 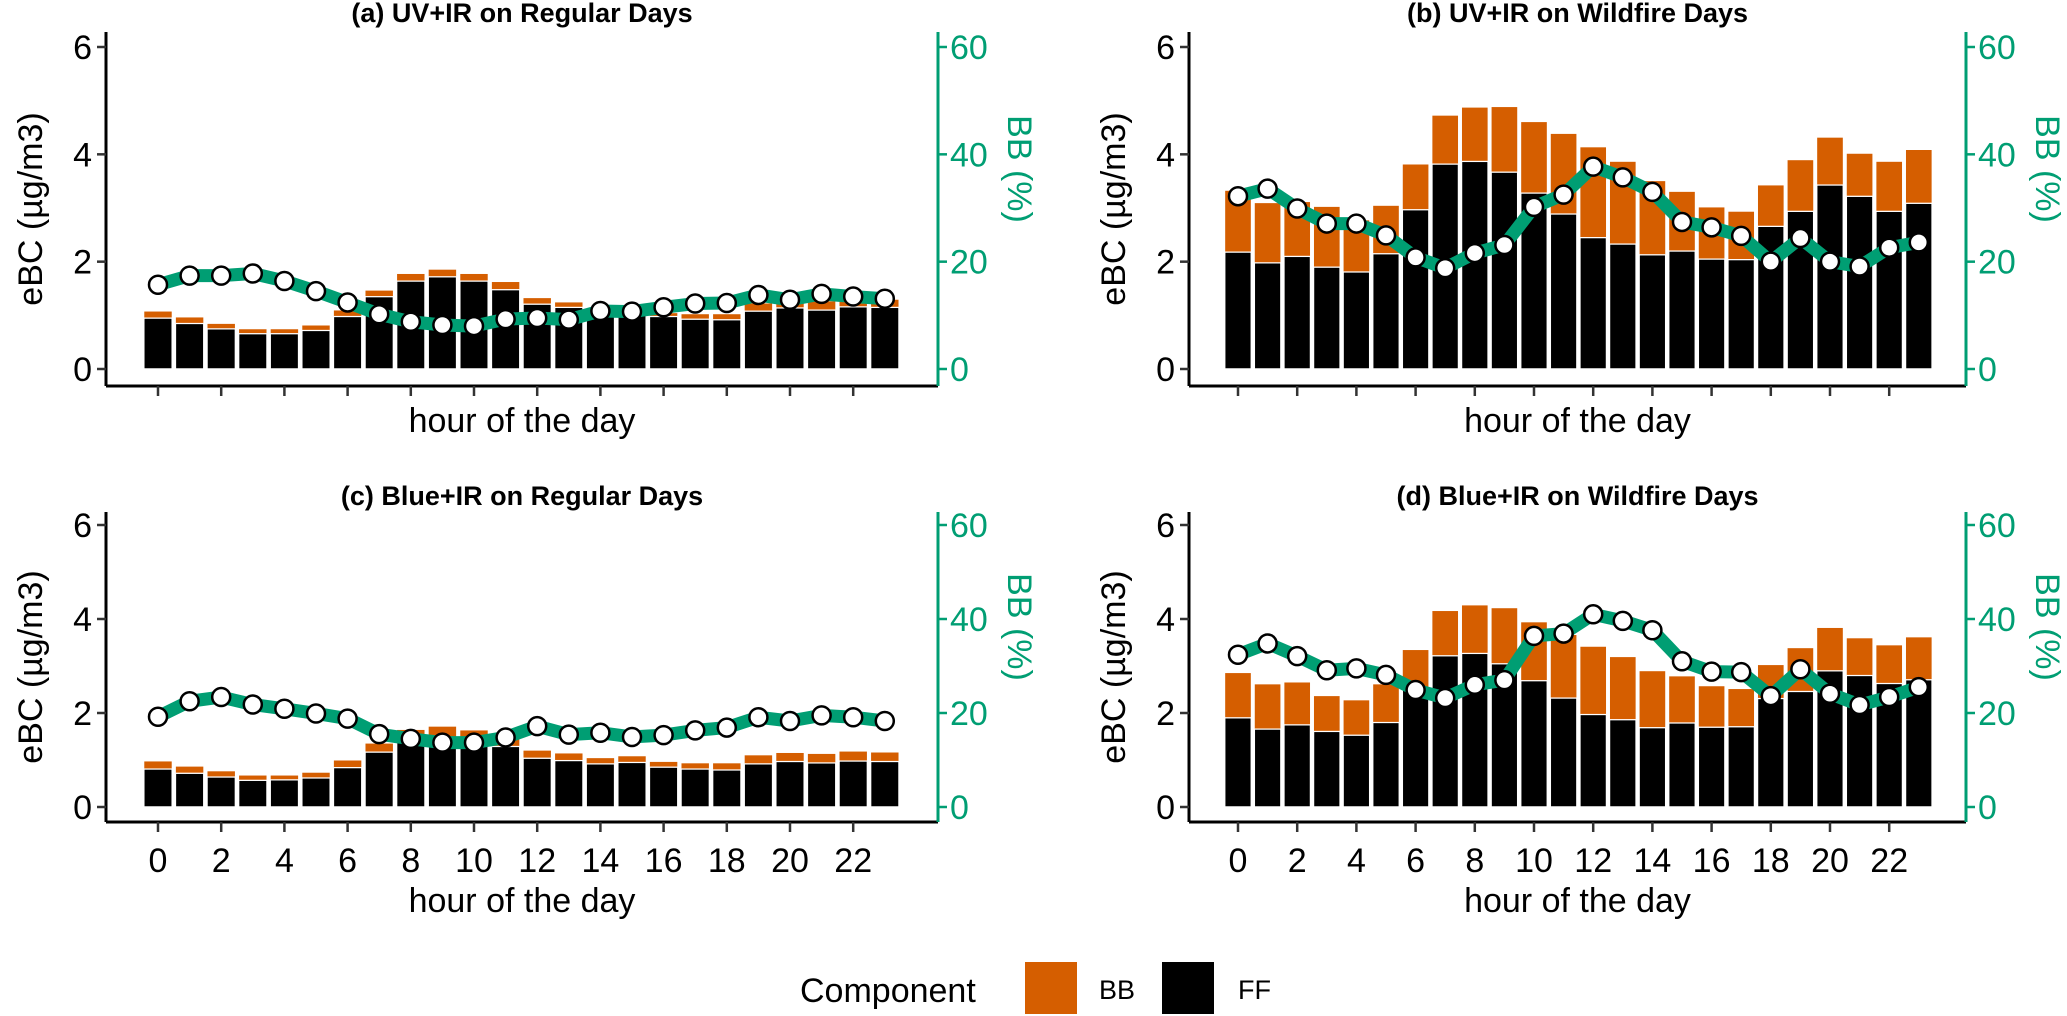 What do you see at coordinates (959, 370) in the screenshot?
I see `y-right-tick-label: 0` at bounding box center [959, 370].